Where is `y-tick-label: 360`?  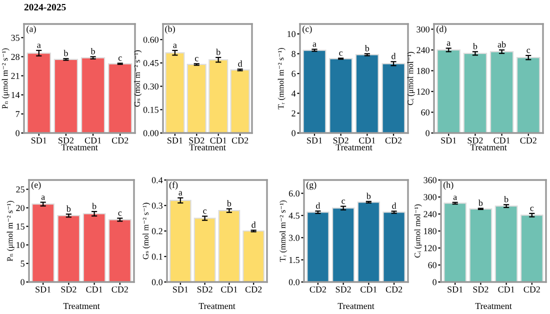
y-tick-label: 360 is located at coordinates (430, 180).